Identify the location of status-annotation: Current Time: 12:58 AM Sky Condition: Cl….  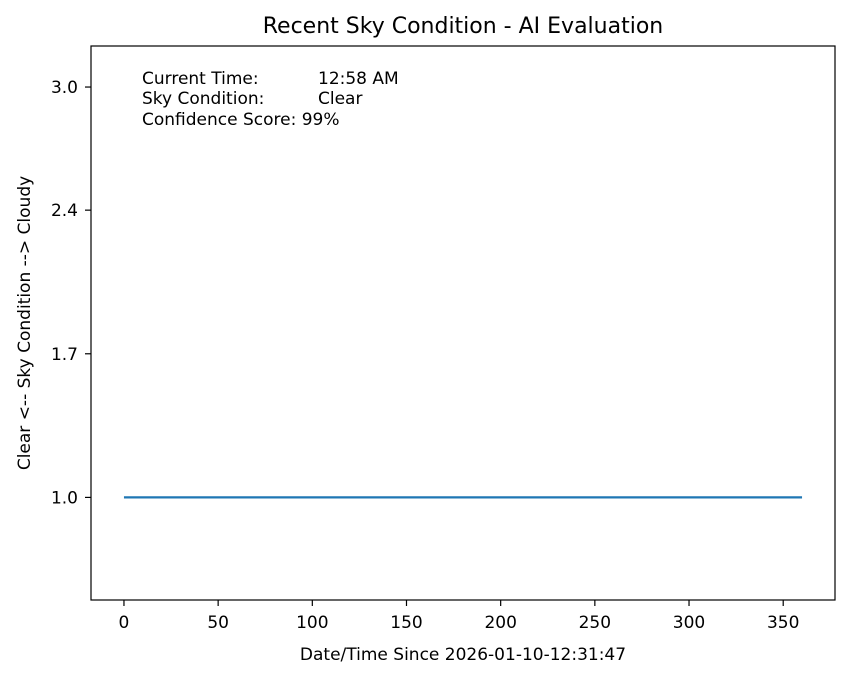
(270, 99).